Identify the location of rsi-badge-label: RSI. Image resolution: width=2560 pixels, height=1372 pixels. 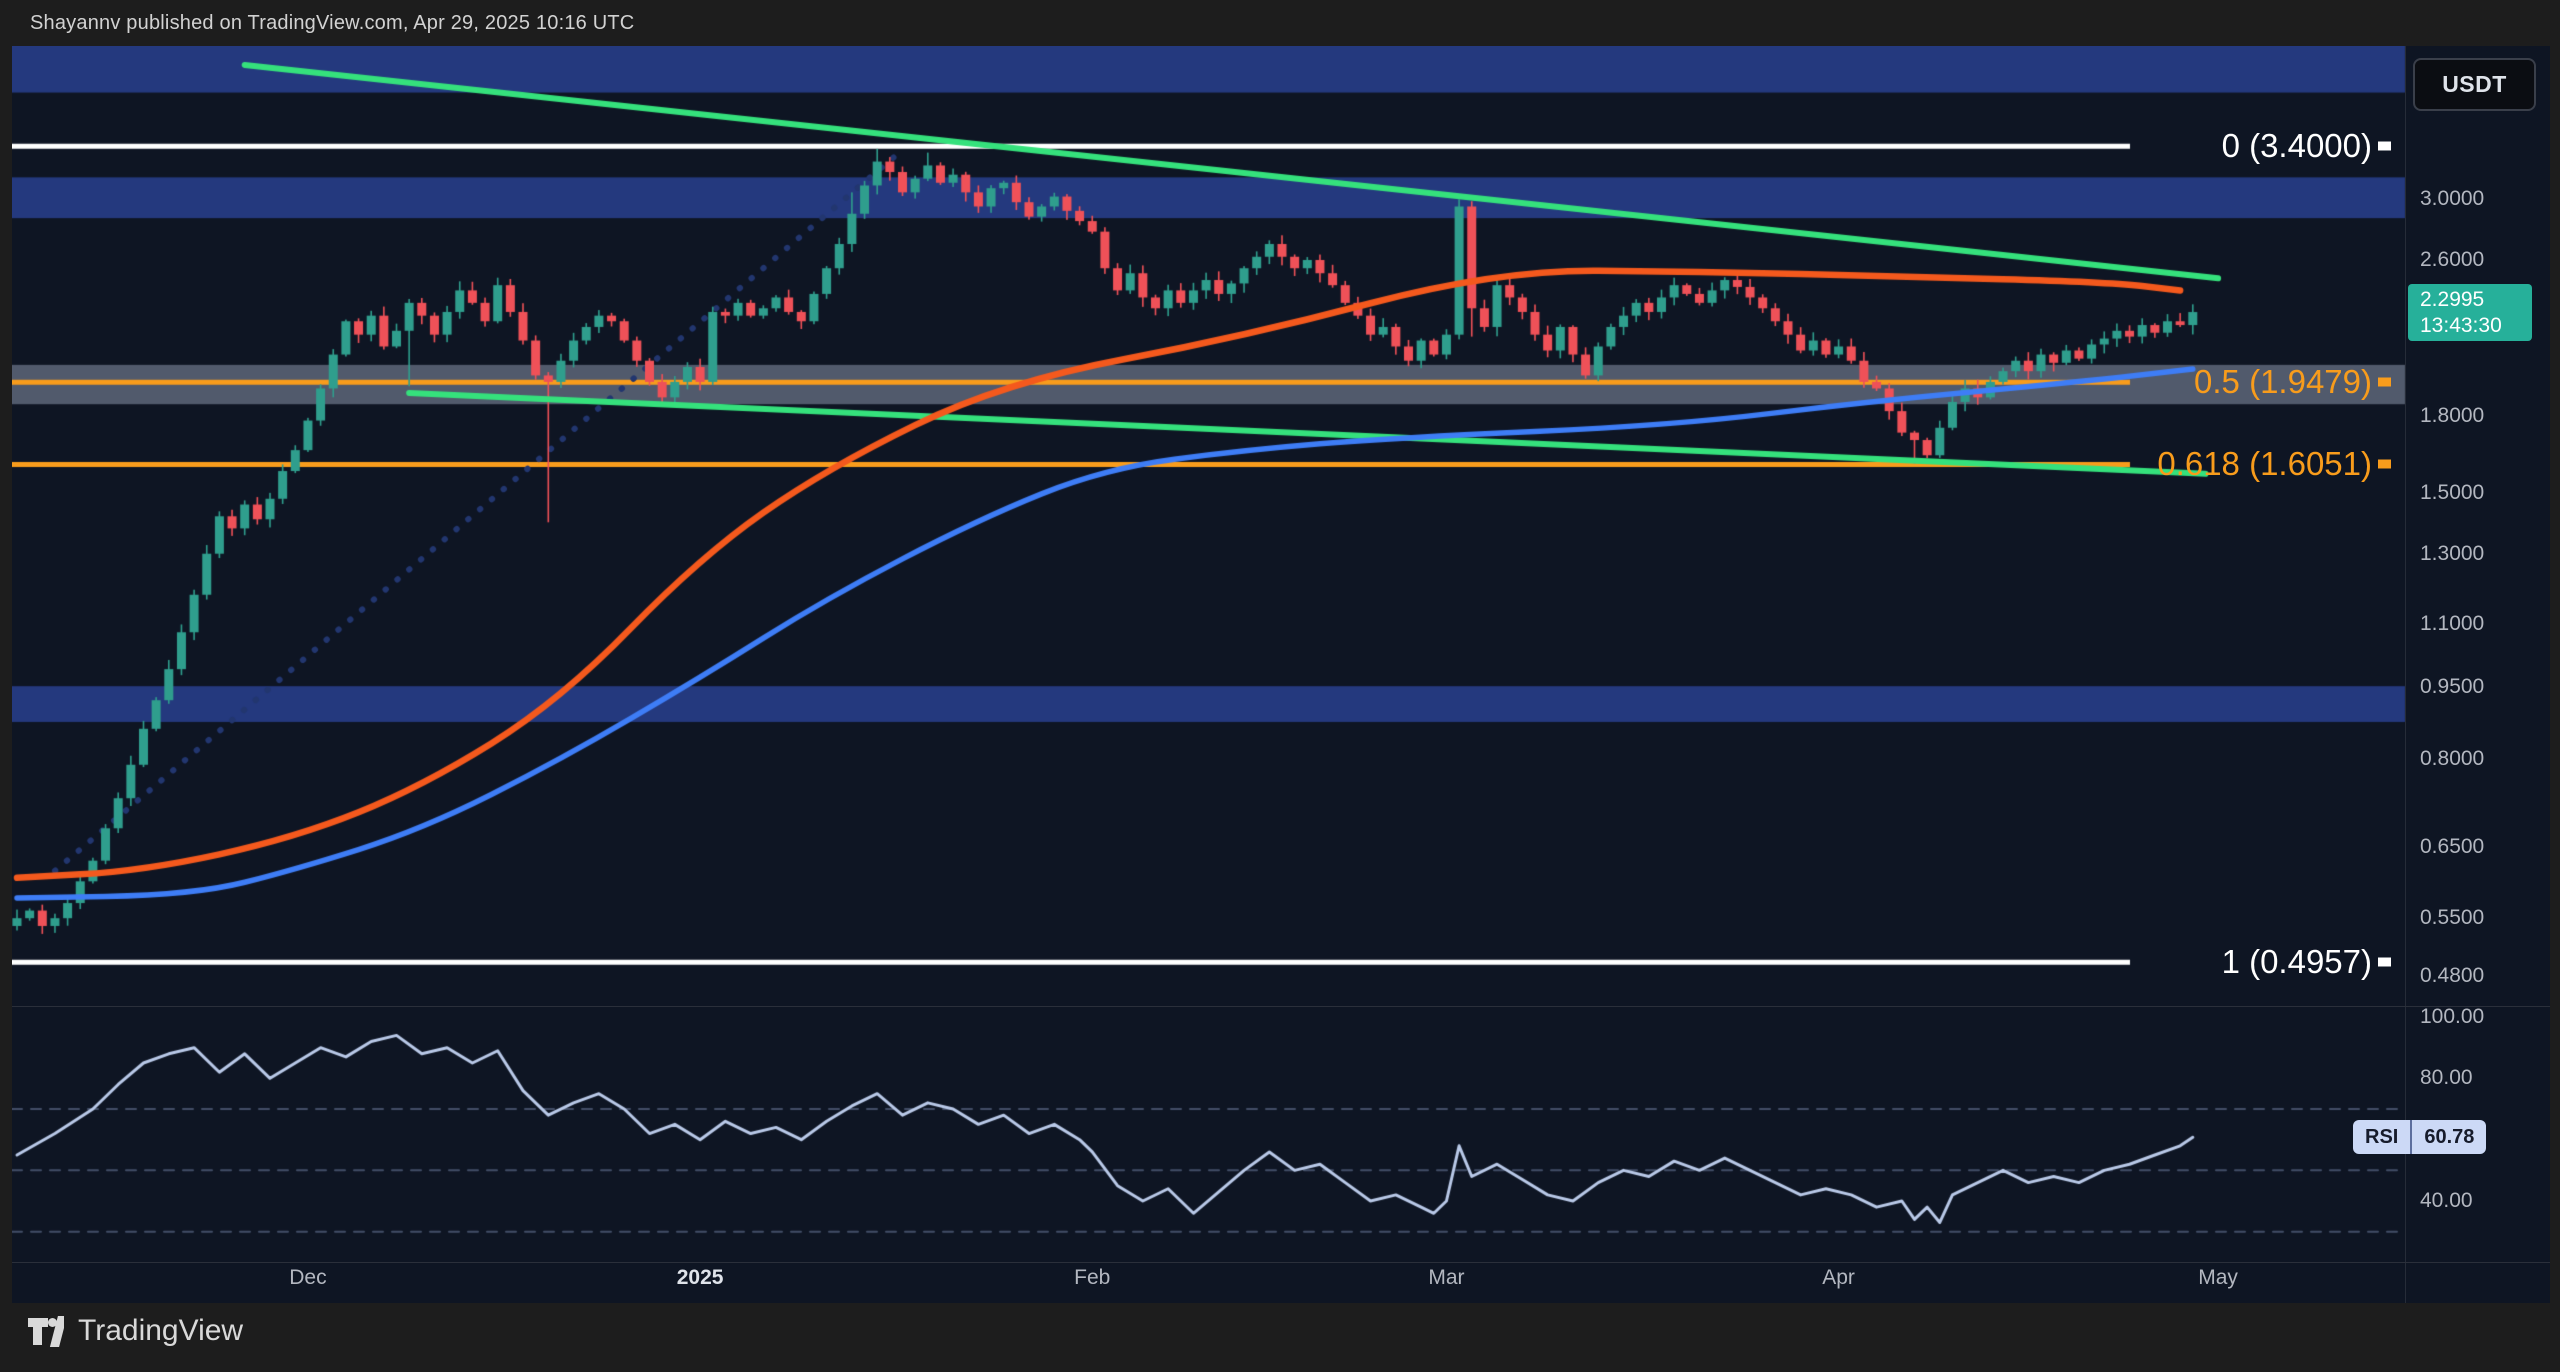
(2382, 1136).